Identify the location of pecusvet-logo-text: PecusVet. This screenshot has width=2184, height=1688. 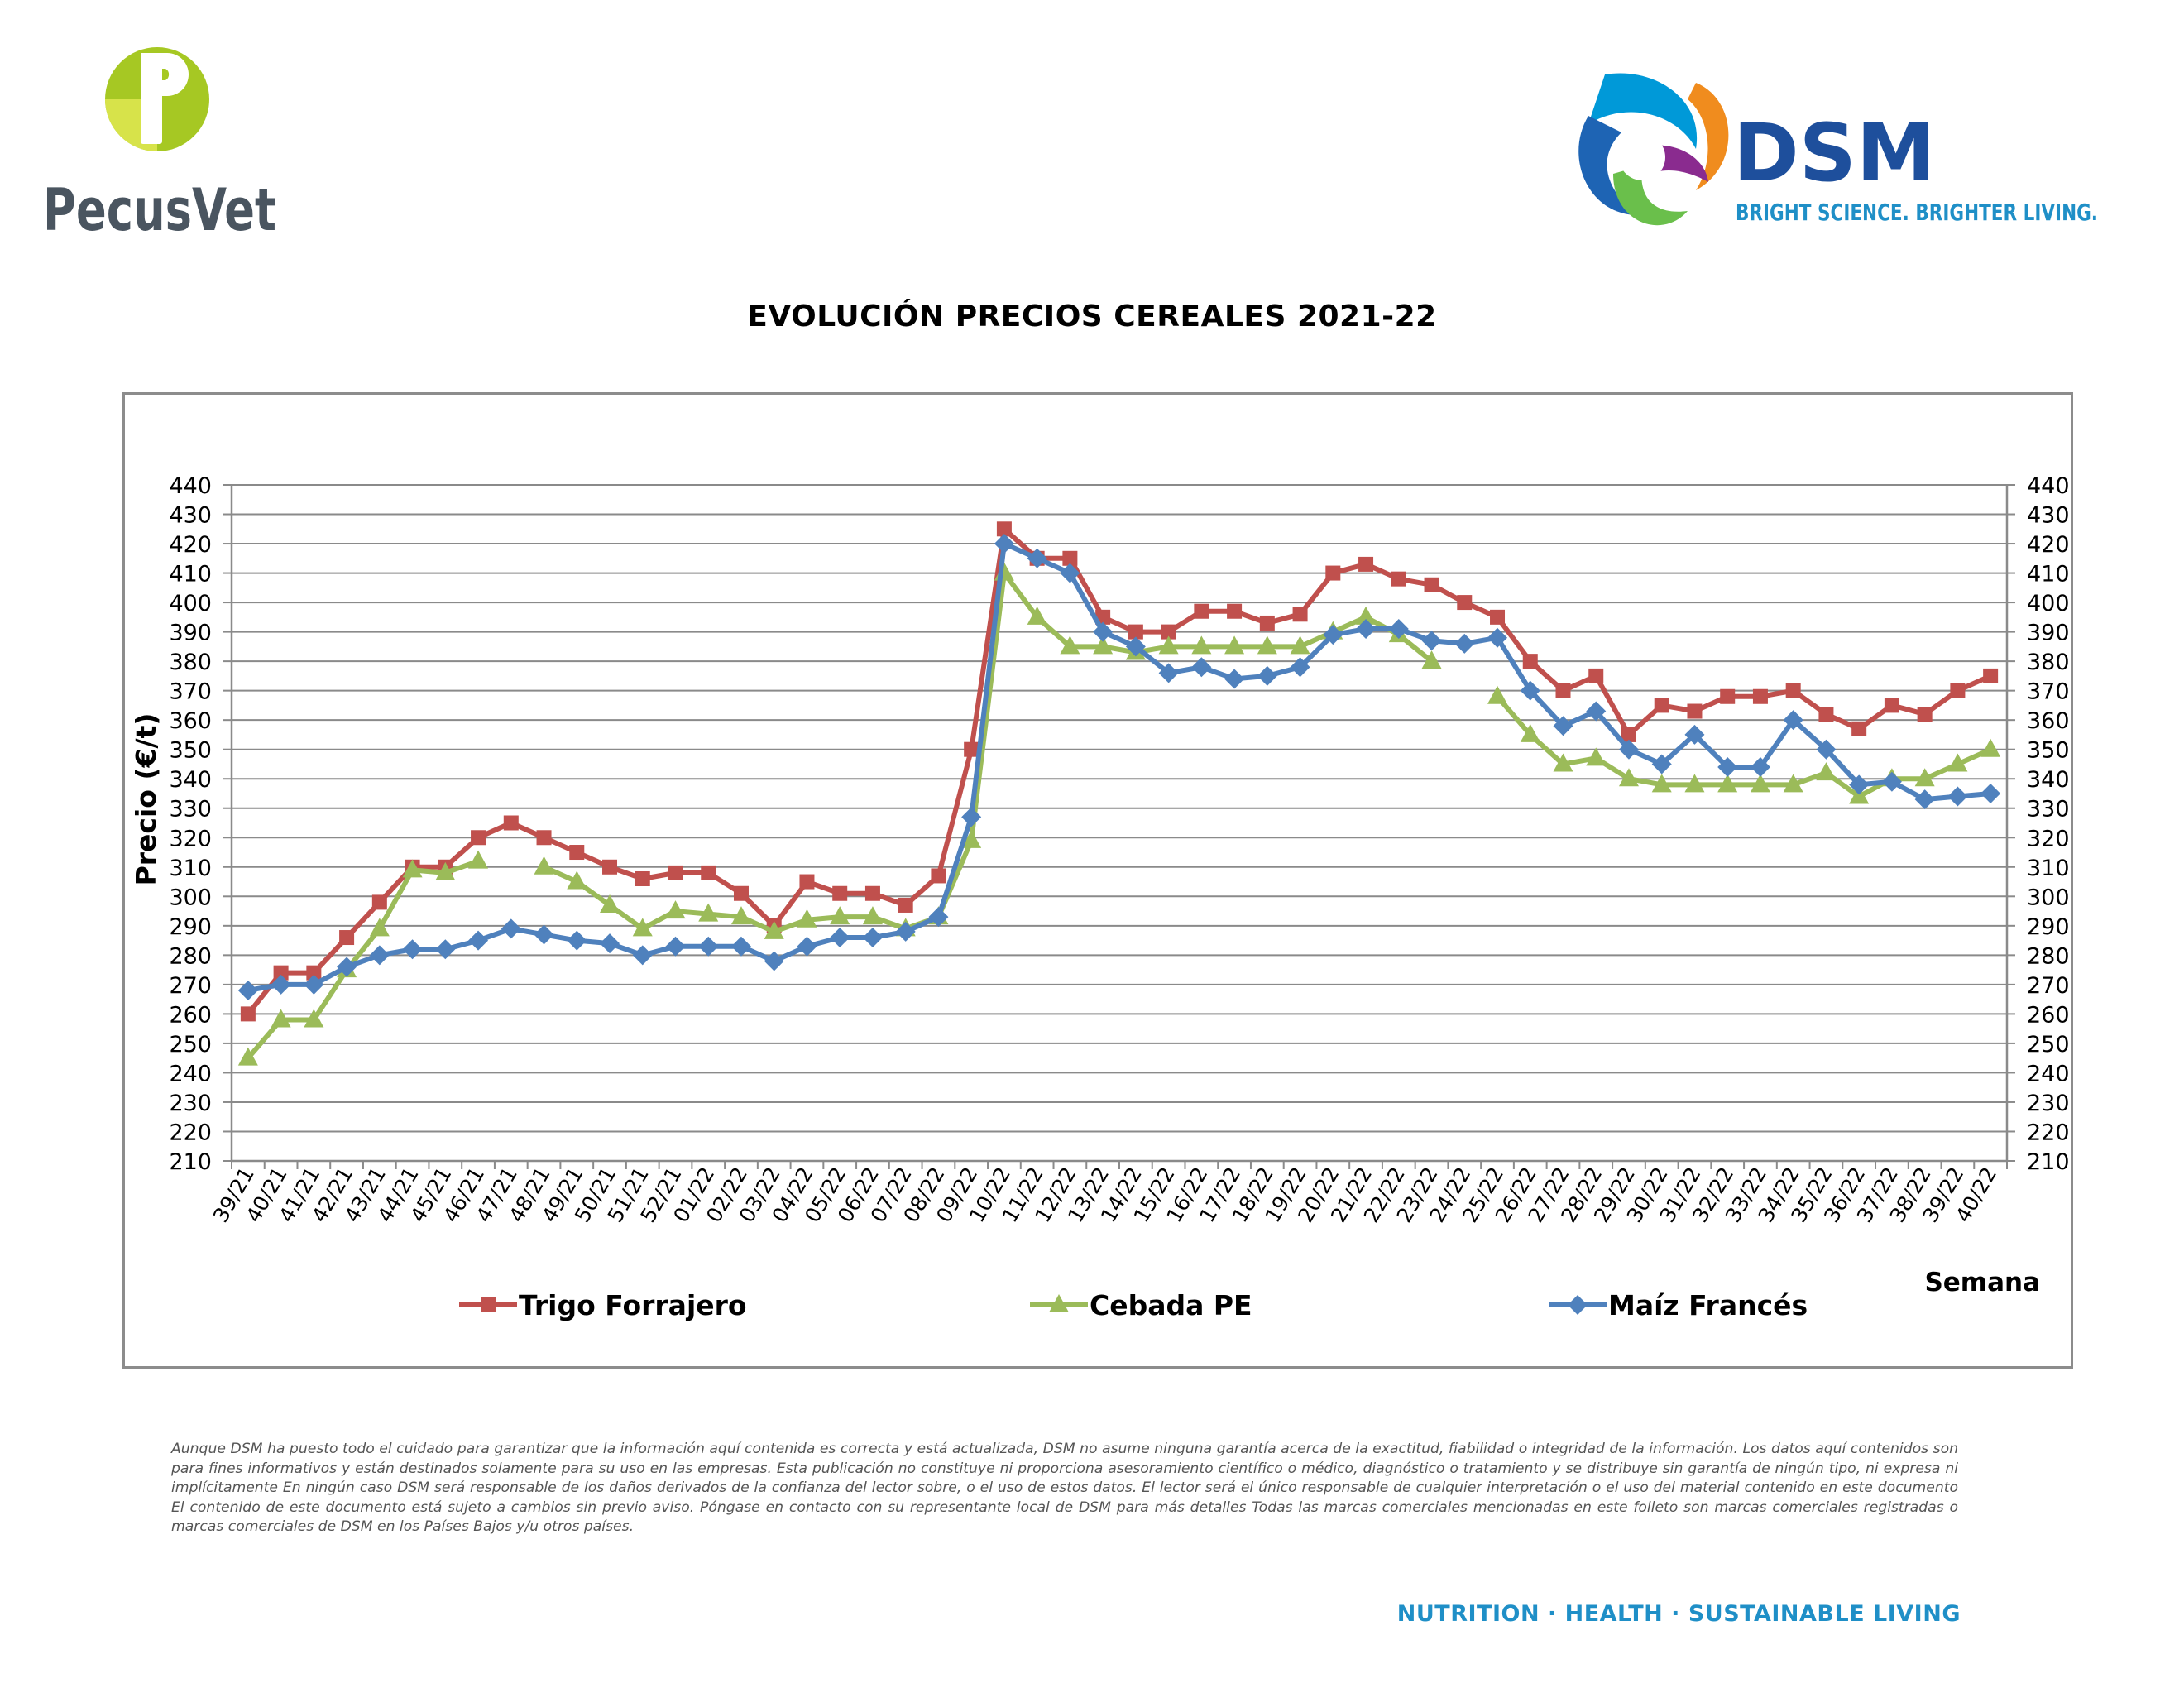
(159, 210).